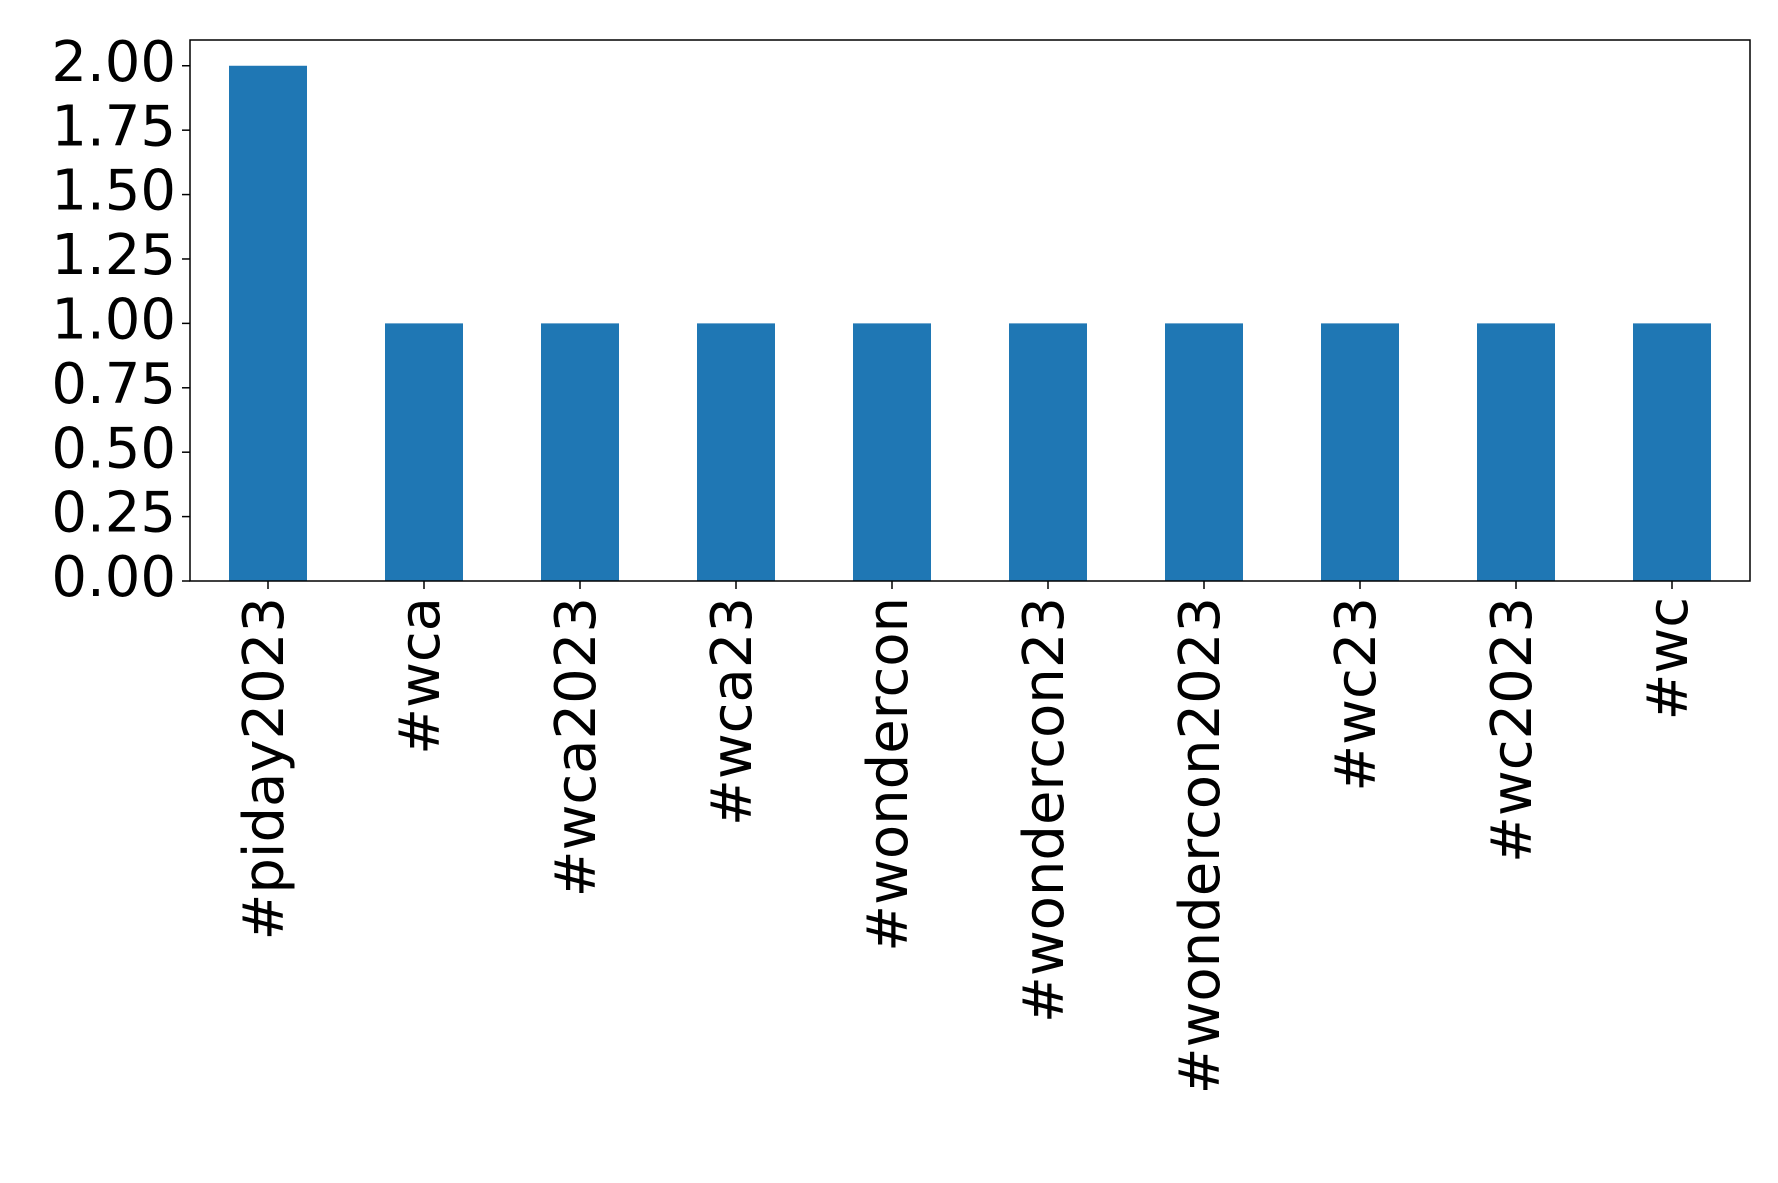 This screenshot has width=1778, height=1183. I want to click on x-tick-label: #piday2023, so click(264, 769).